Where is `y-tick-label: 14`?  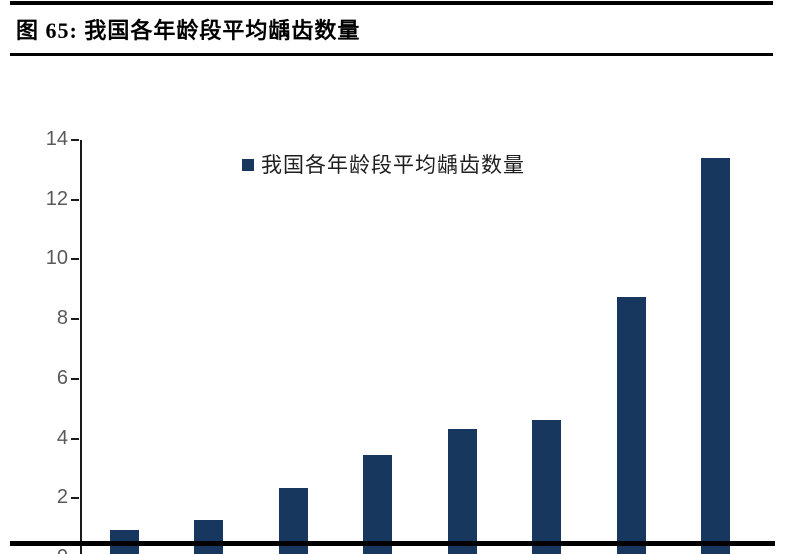
y-tick-label: 14 is located at coordinates (56, 139).